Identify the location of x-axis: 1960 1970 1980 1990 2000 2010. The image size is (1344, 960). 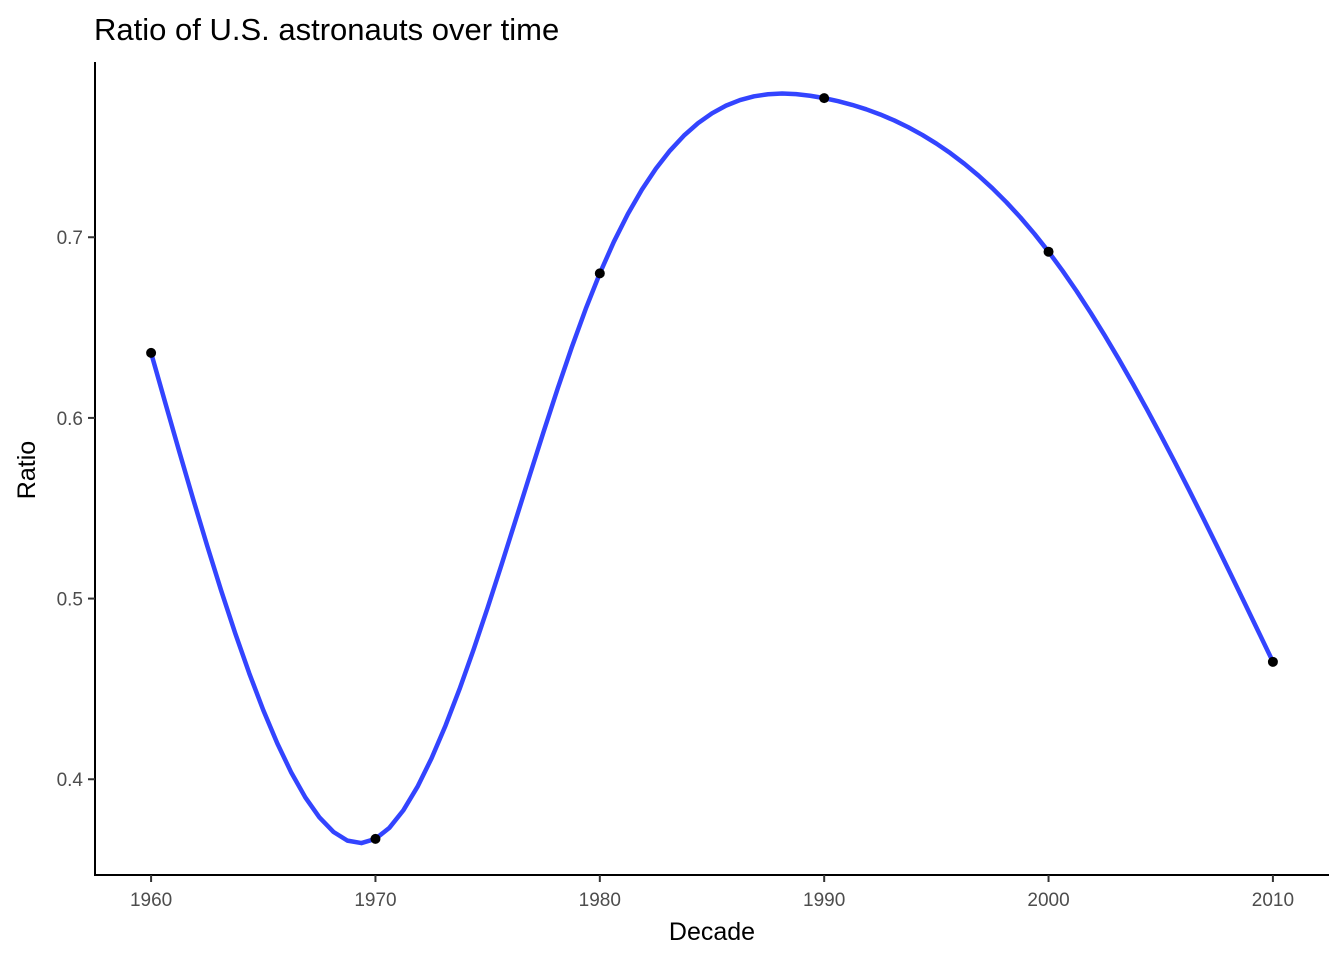
(712, 893).